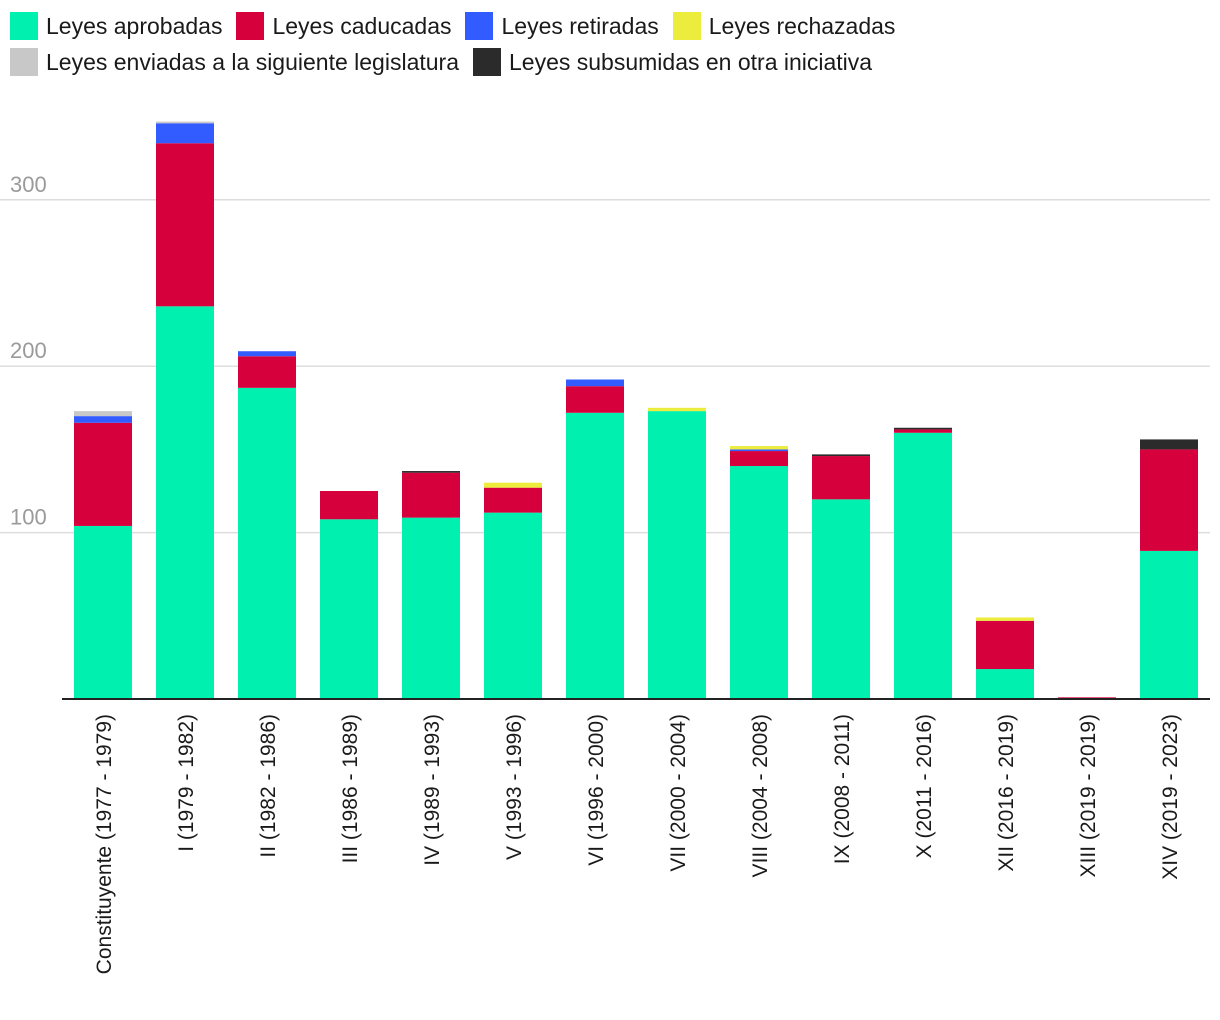 This screenshot has width=1220, height=1020. Describe the element at coordinates (28, 184) in the screenshot. I see `y-tick-label-300: 300` at that location.